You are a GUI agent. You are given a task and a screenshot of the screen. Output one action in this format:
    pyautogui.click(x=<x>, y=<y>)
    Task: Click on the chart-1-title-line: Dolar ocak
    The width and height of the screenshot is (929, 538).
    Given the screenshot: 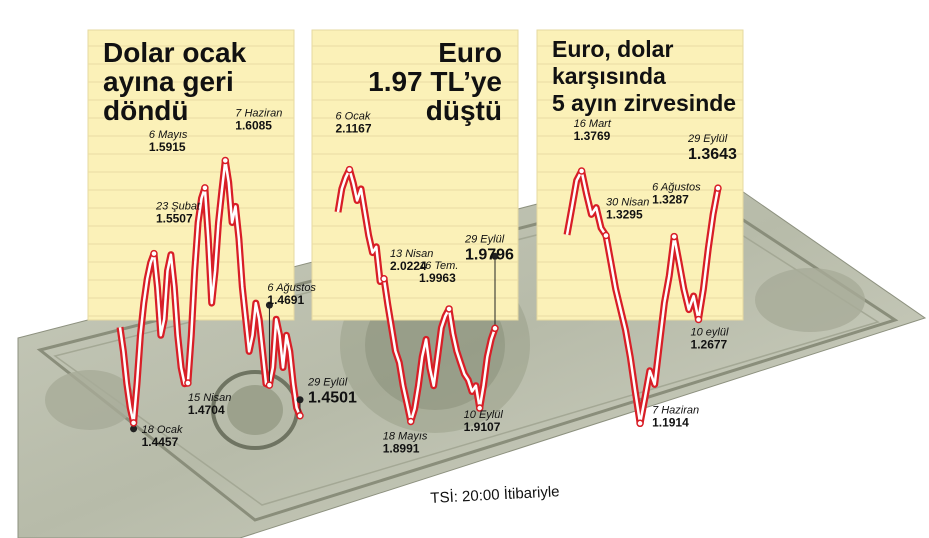 What is the action you would take?
    pyautogui.click(x=175, y=52)
    